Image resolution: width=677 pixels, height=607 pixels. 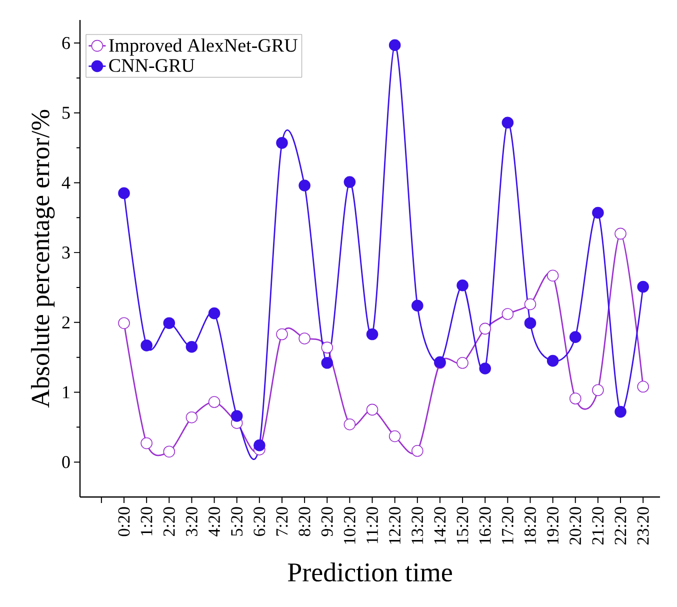 What do you see at coordinates (395, 525) in the screenshot?
I see `x-tick-label: 12:20` at bounding box center [395, 525].